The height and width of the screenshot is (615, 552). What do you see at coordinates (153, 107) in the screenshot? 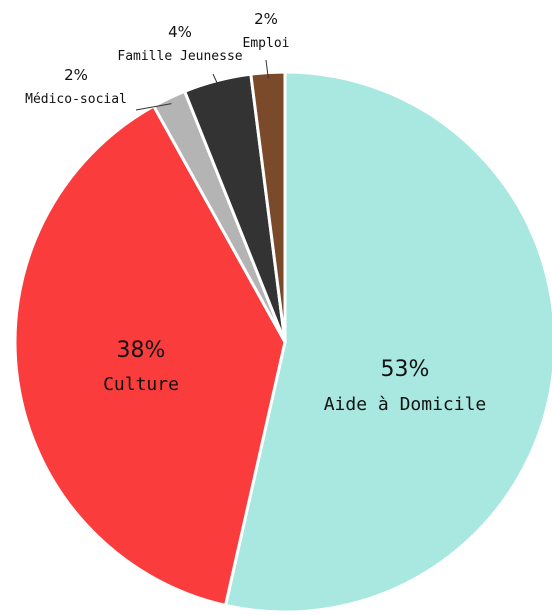
I see `leader-line-medico-social` at bounding box center [153, 107].